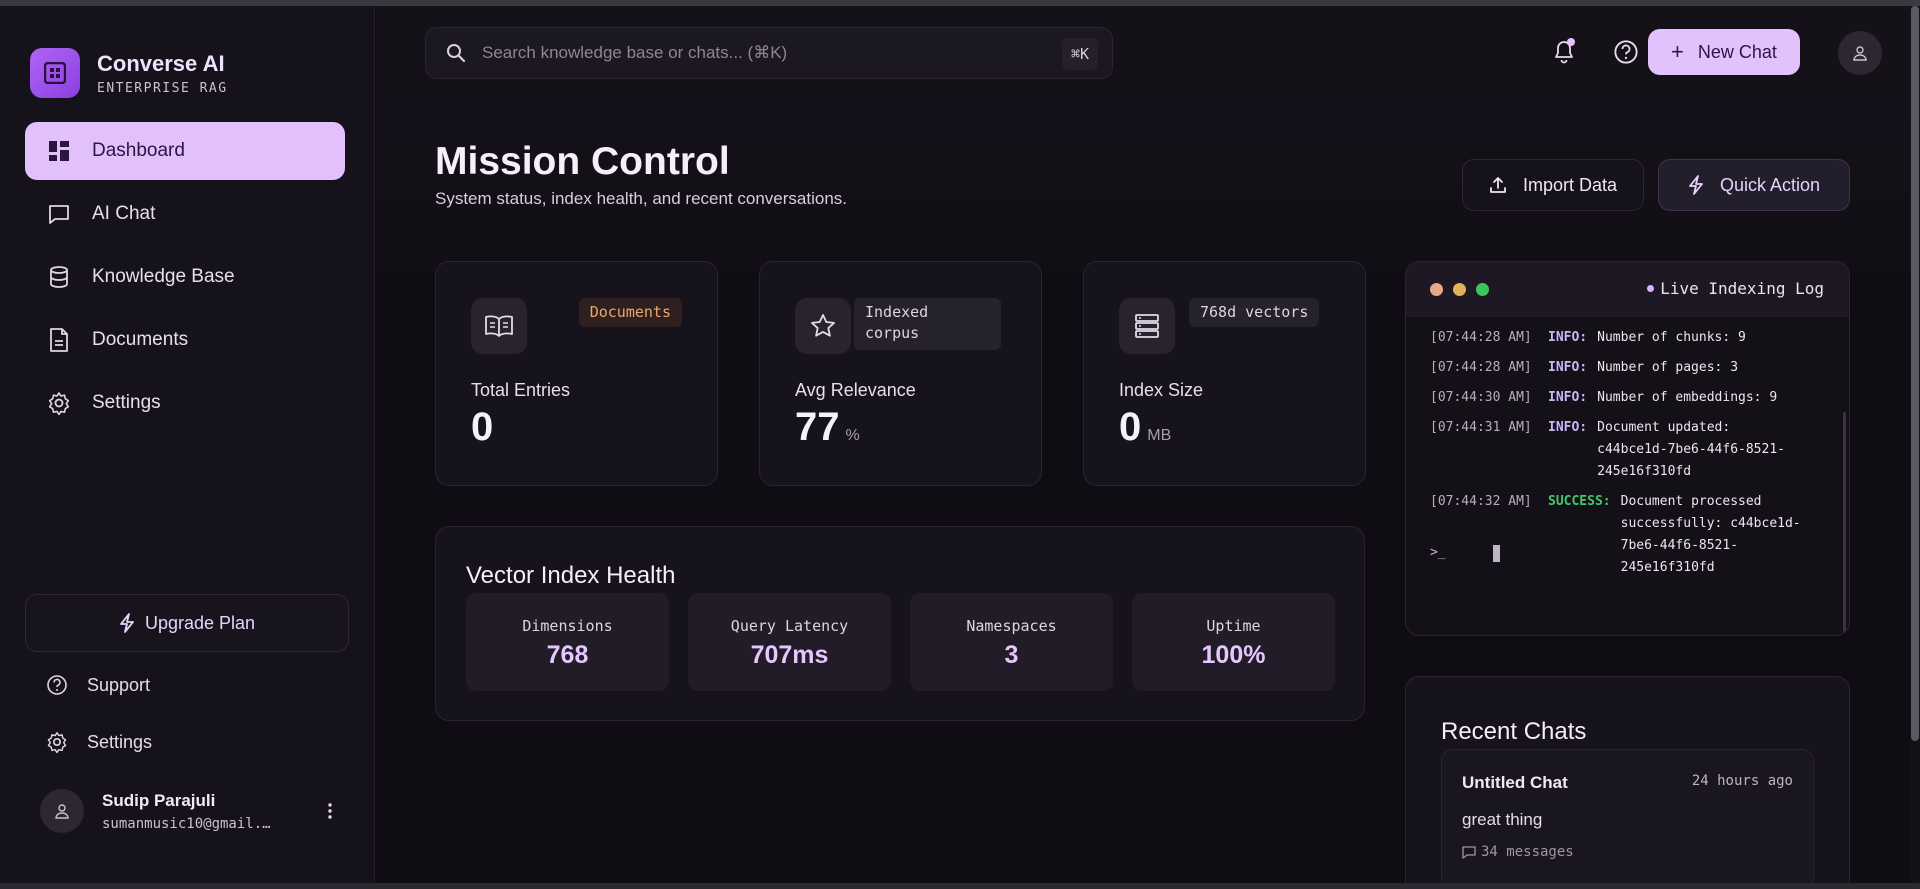 The image size is (1920, 889). Describe the element at coordinates (140, 339) in the screenshot. I see `sidebar-item-label: Documents` at that location.